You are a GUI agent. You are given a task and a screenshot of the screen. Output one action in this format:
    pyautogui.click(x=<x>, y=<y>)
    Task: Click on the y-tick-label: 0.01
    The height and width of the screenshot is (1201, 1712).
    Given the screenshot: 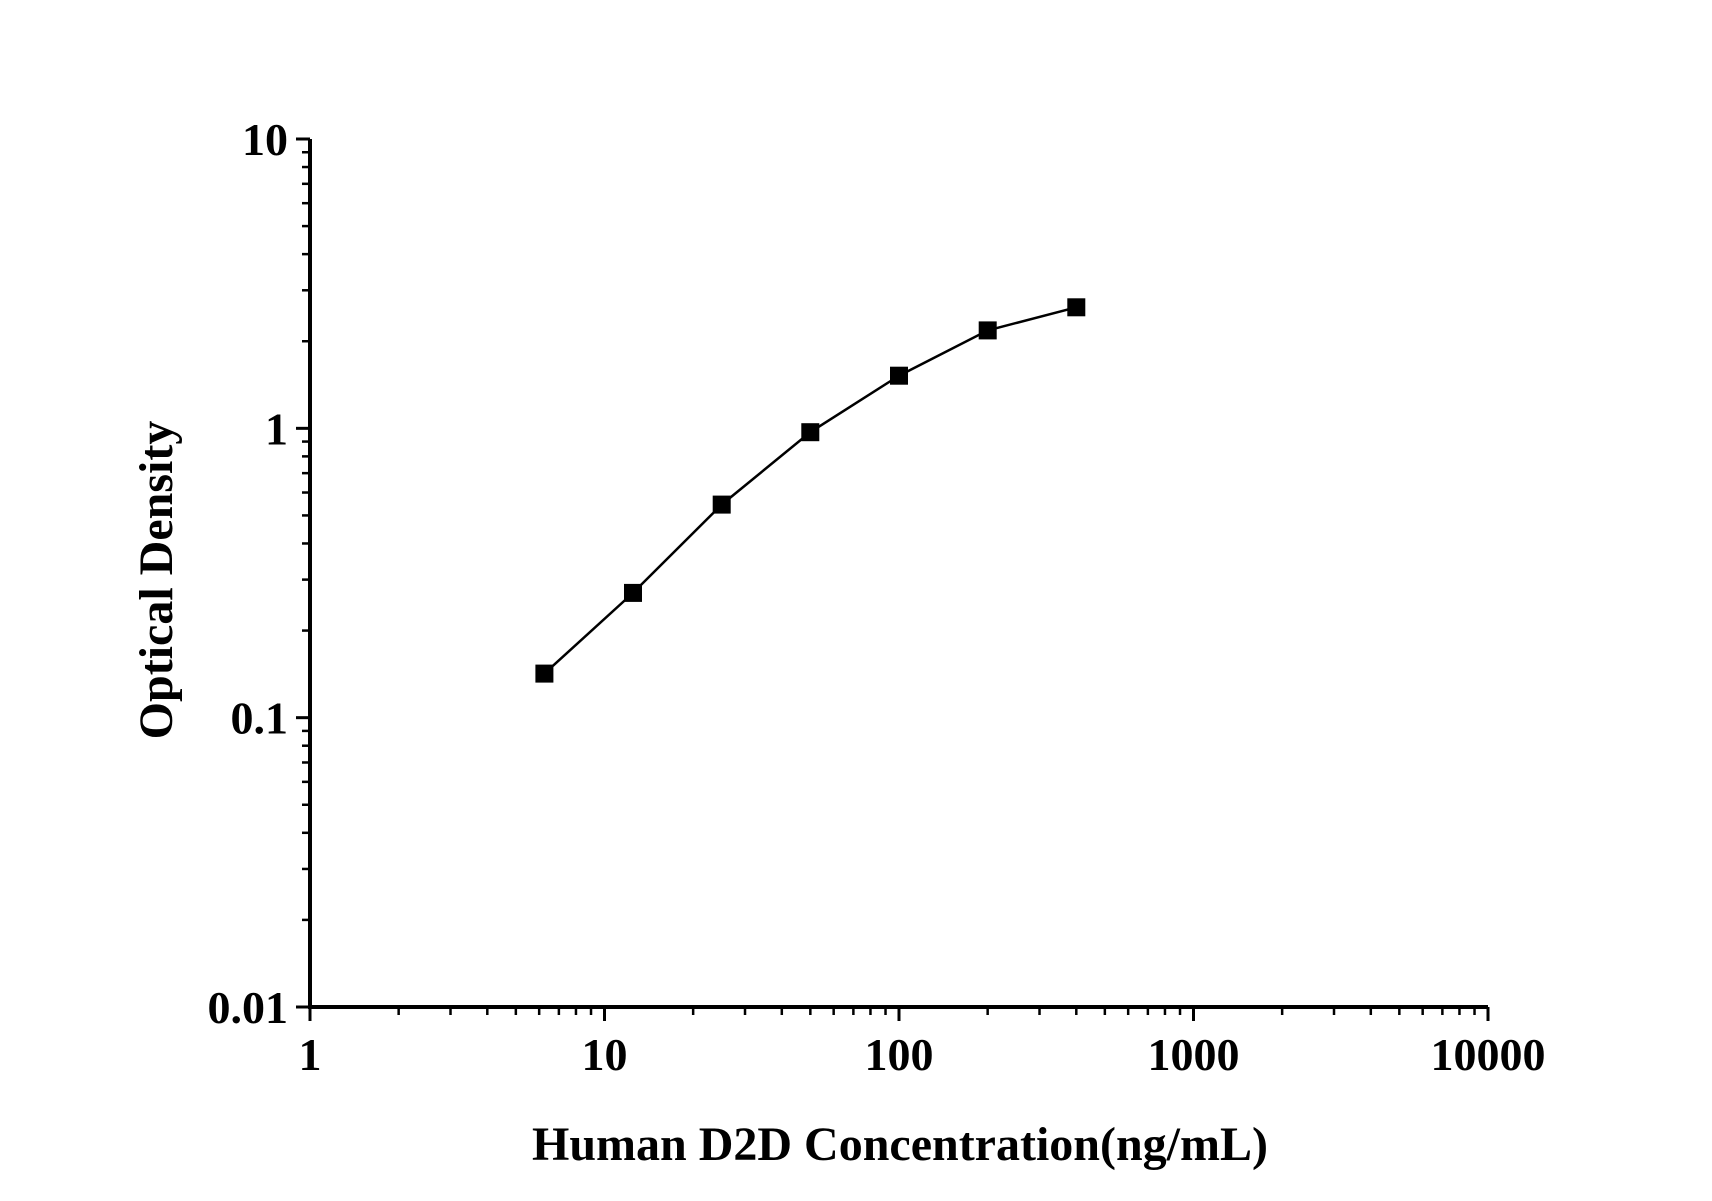 What is the action you would take?
    pyautogui.click(x=248, y=1007)
    